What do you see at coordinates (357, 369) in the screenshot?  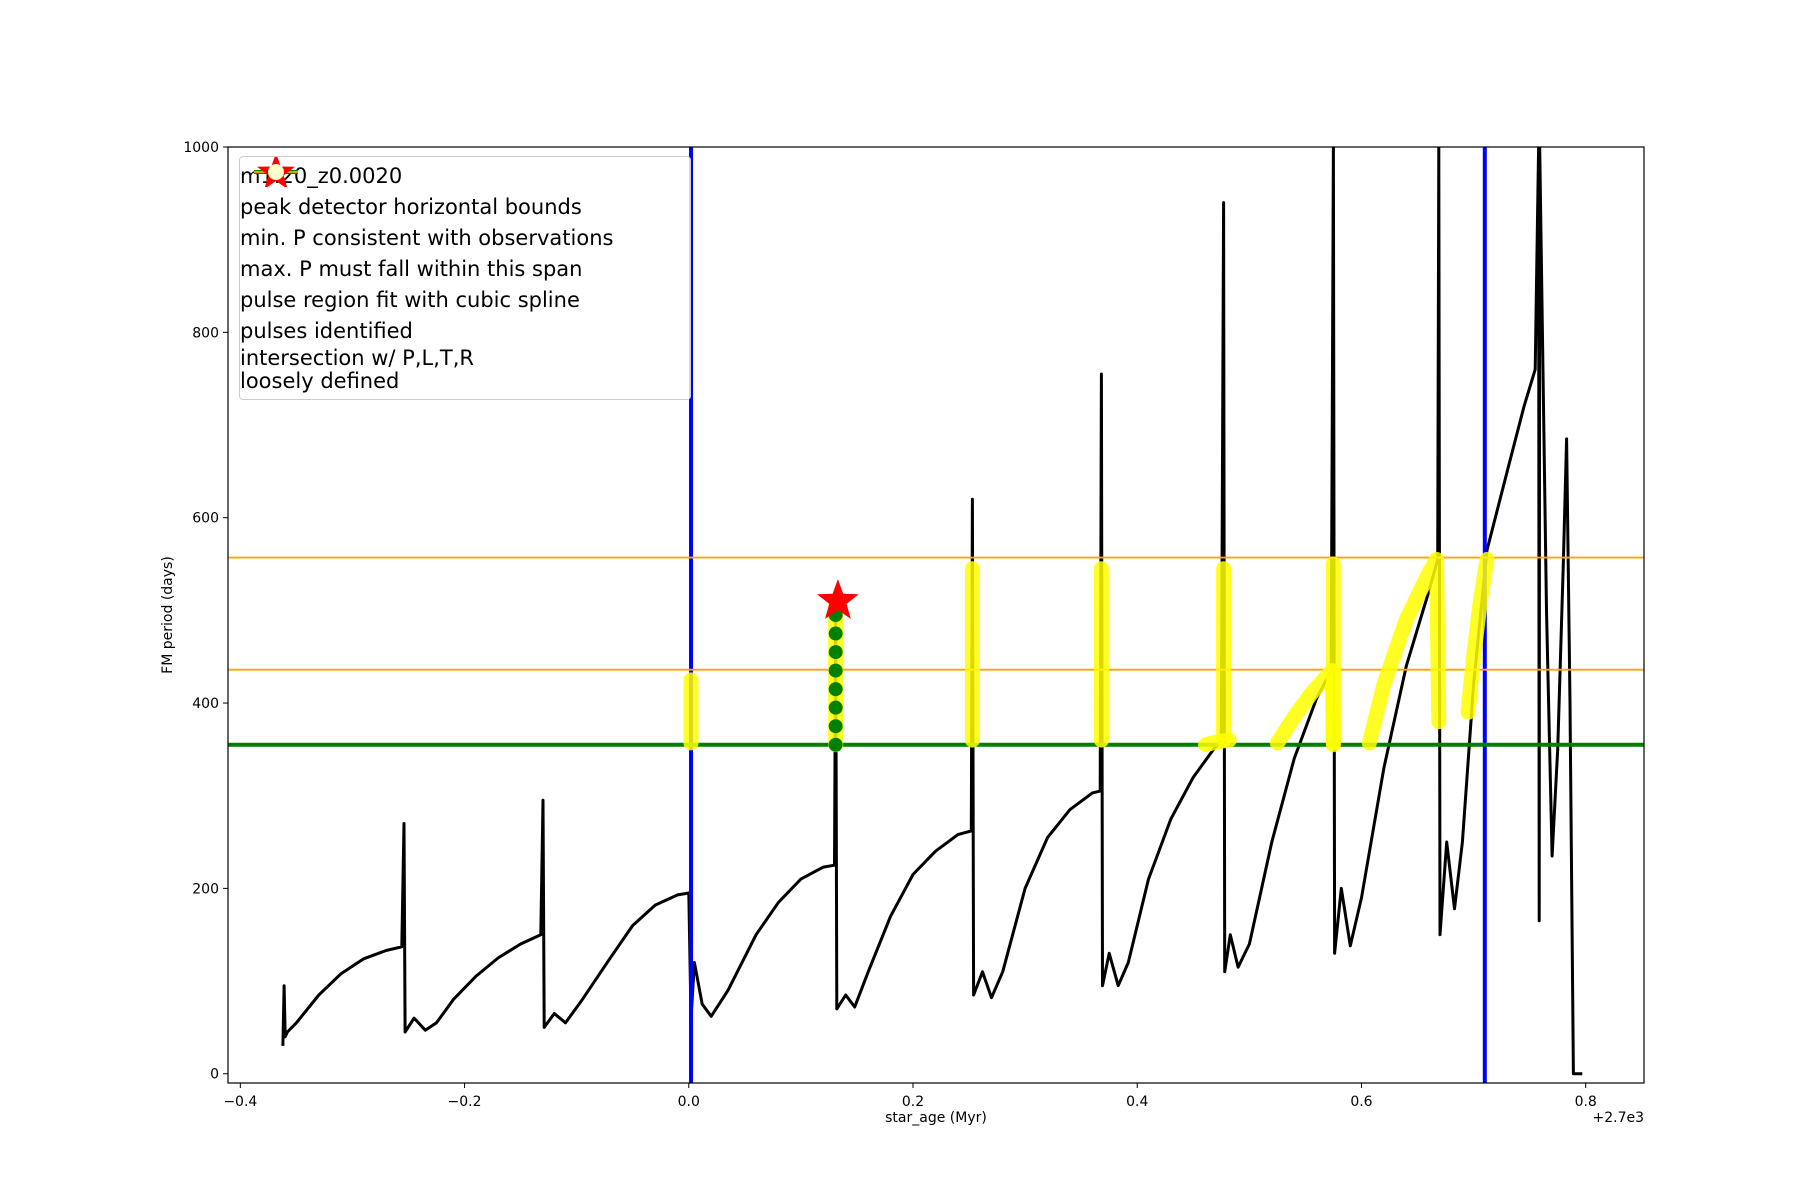 I see `legend-label: intersection w/ P,L,T,R loosely defined` at bounding box center [357, 369].